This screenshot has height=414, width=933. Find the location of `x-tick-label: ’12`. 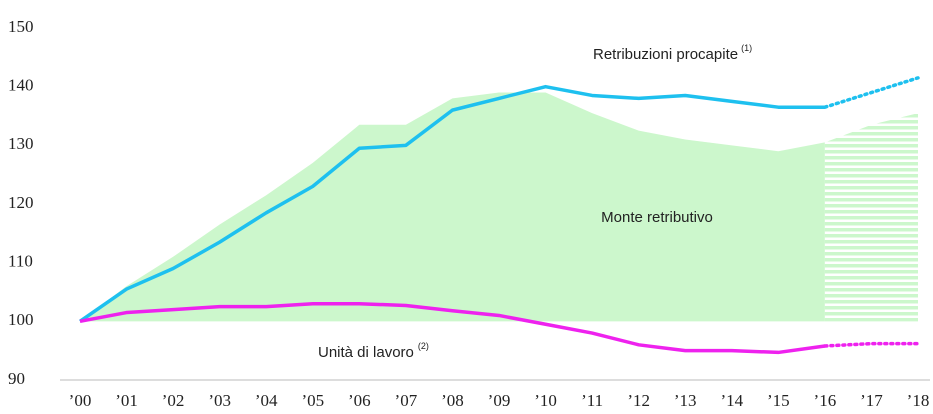

x-tick-label: ’12 is located at coordinates (638, 400).